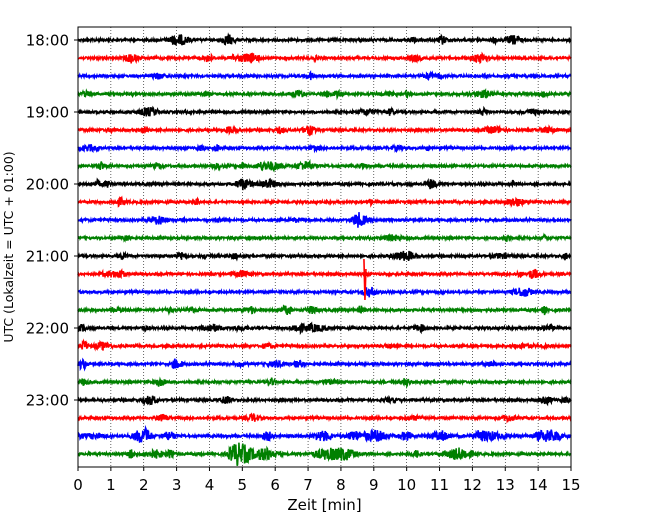  What do you see at coordinates (78, 485) in the screenshot?
I see `x-tick-label: 0` at bounding box center [78, 485].